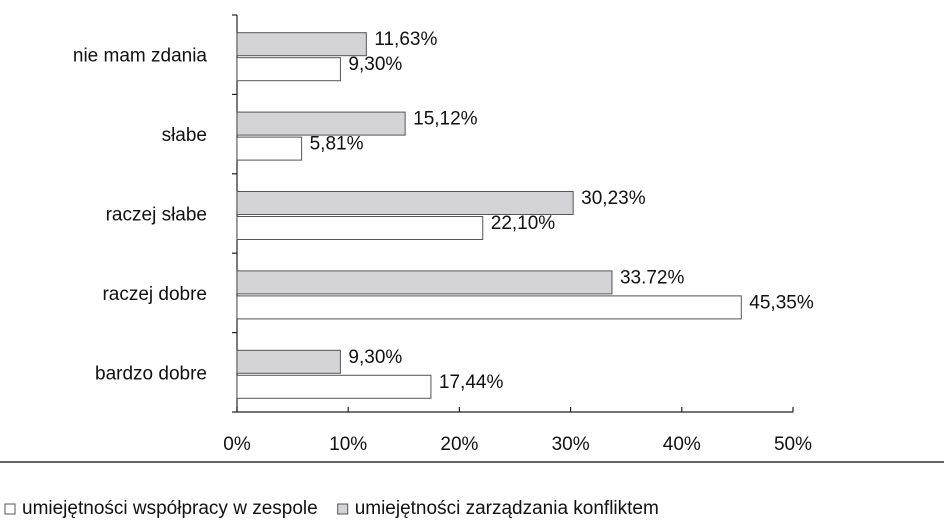  What do you see at coordinates (507, 508) in the screenshot?
I see `legend-label: umiejętności zarządzania konfliktem` at bounding box center [507, 508].